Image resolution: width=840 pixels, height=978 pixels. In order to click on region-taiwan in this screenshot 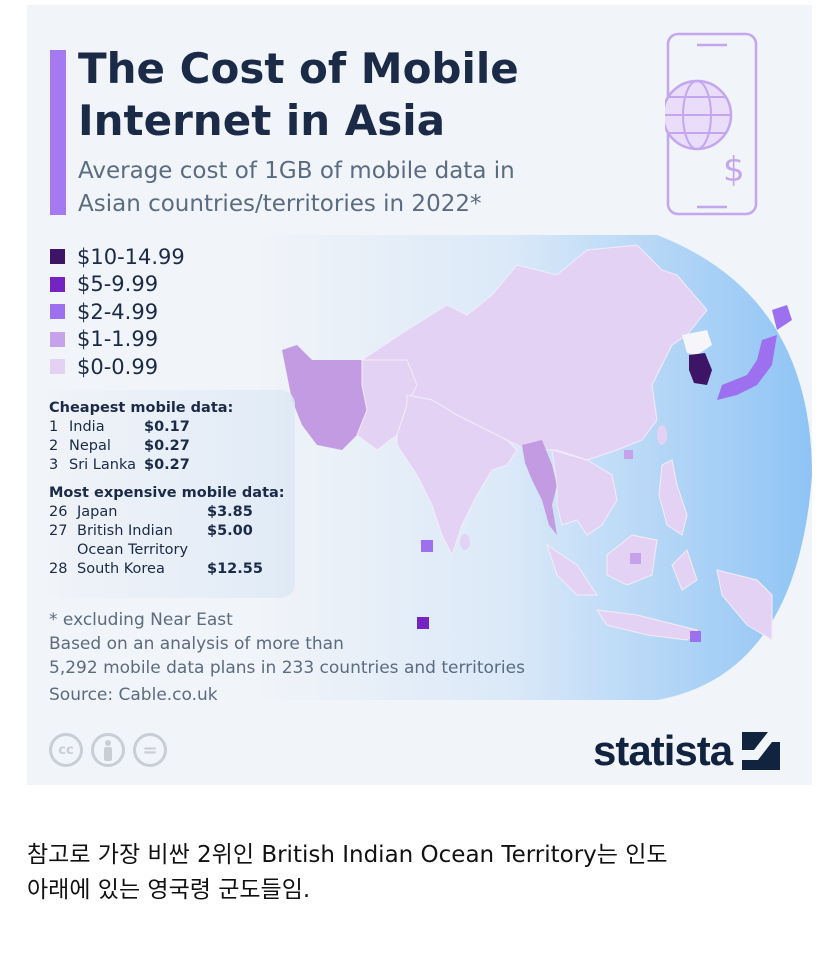, I will do `click(662, 435)`.